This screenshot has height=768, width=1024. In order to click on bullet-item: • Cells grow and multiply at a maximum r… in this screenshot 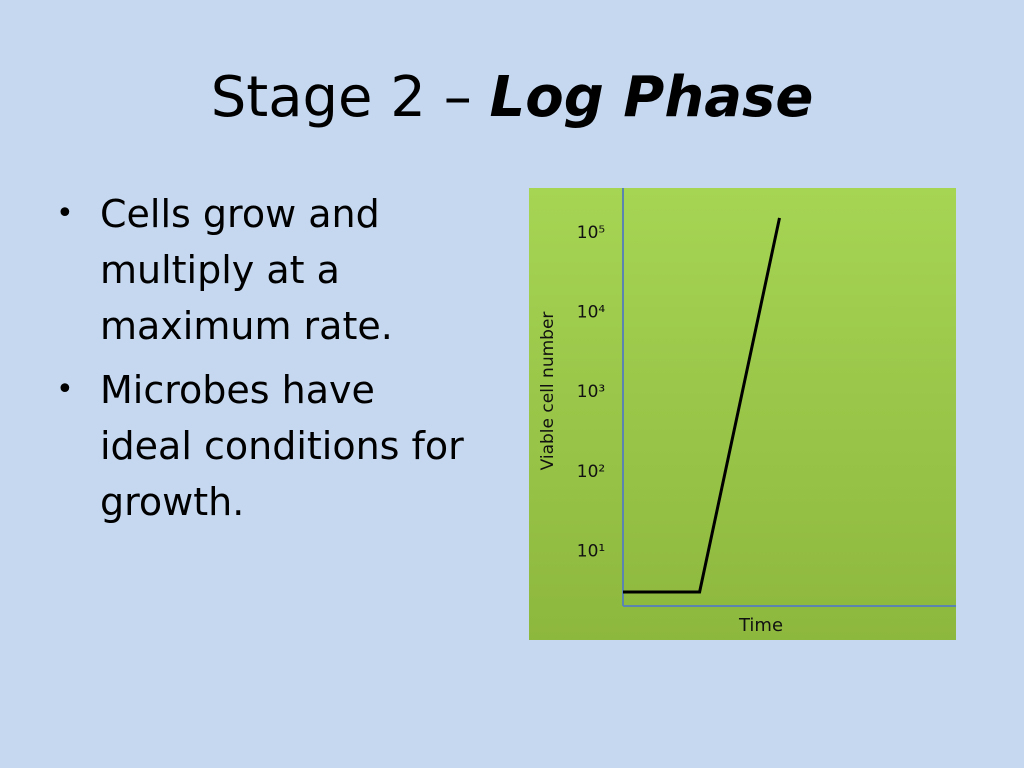, I will do `click(266, 270)`.